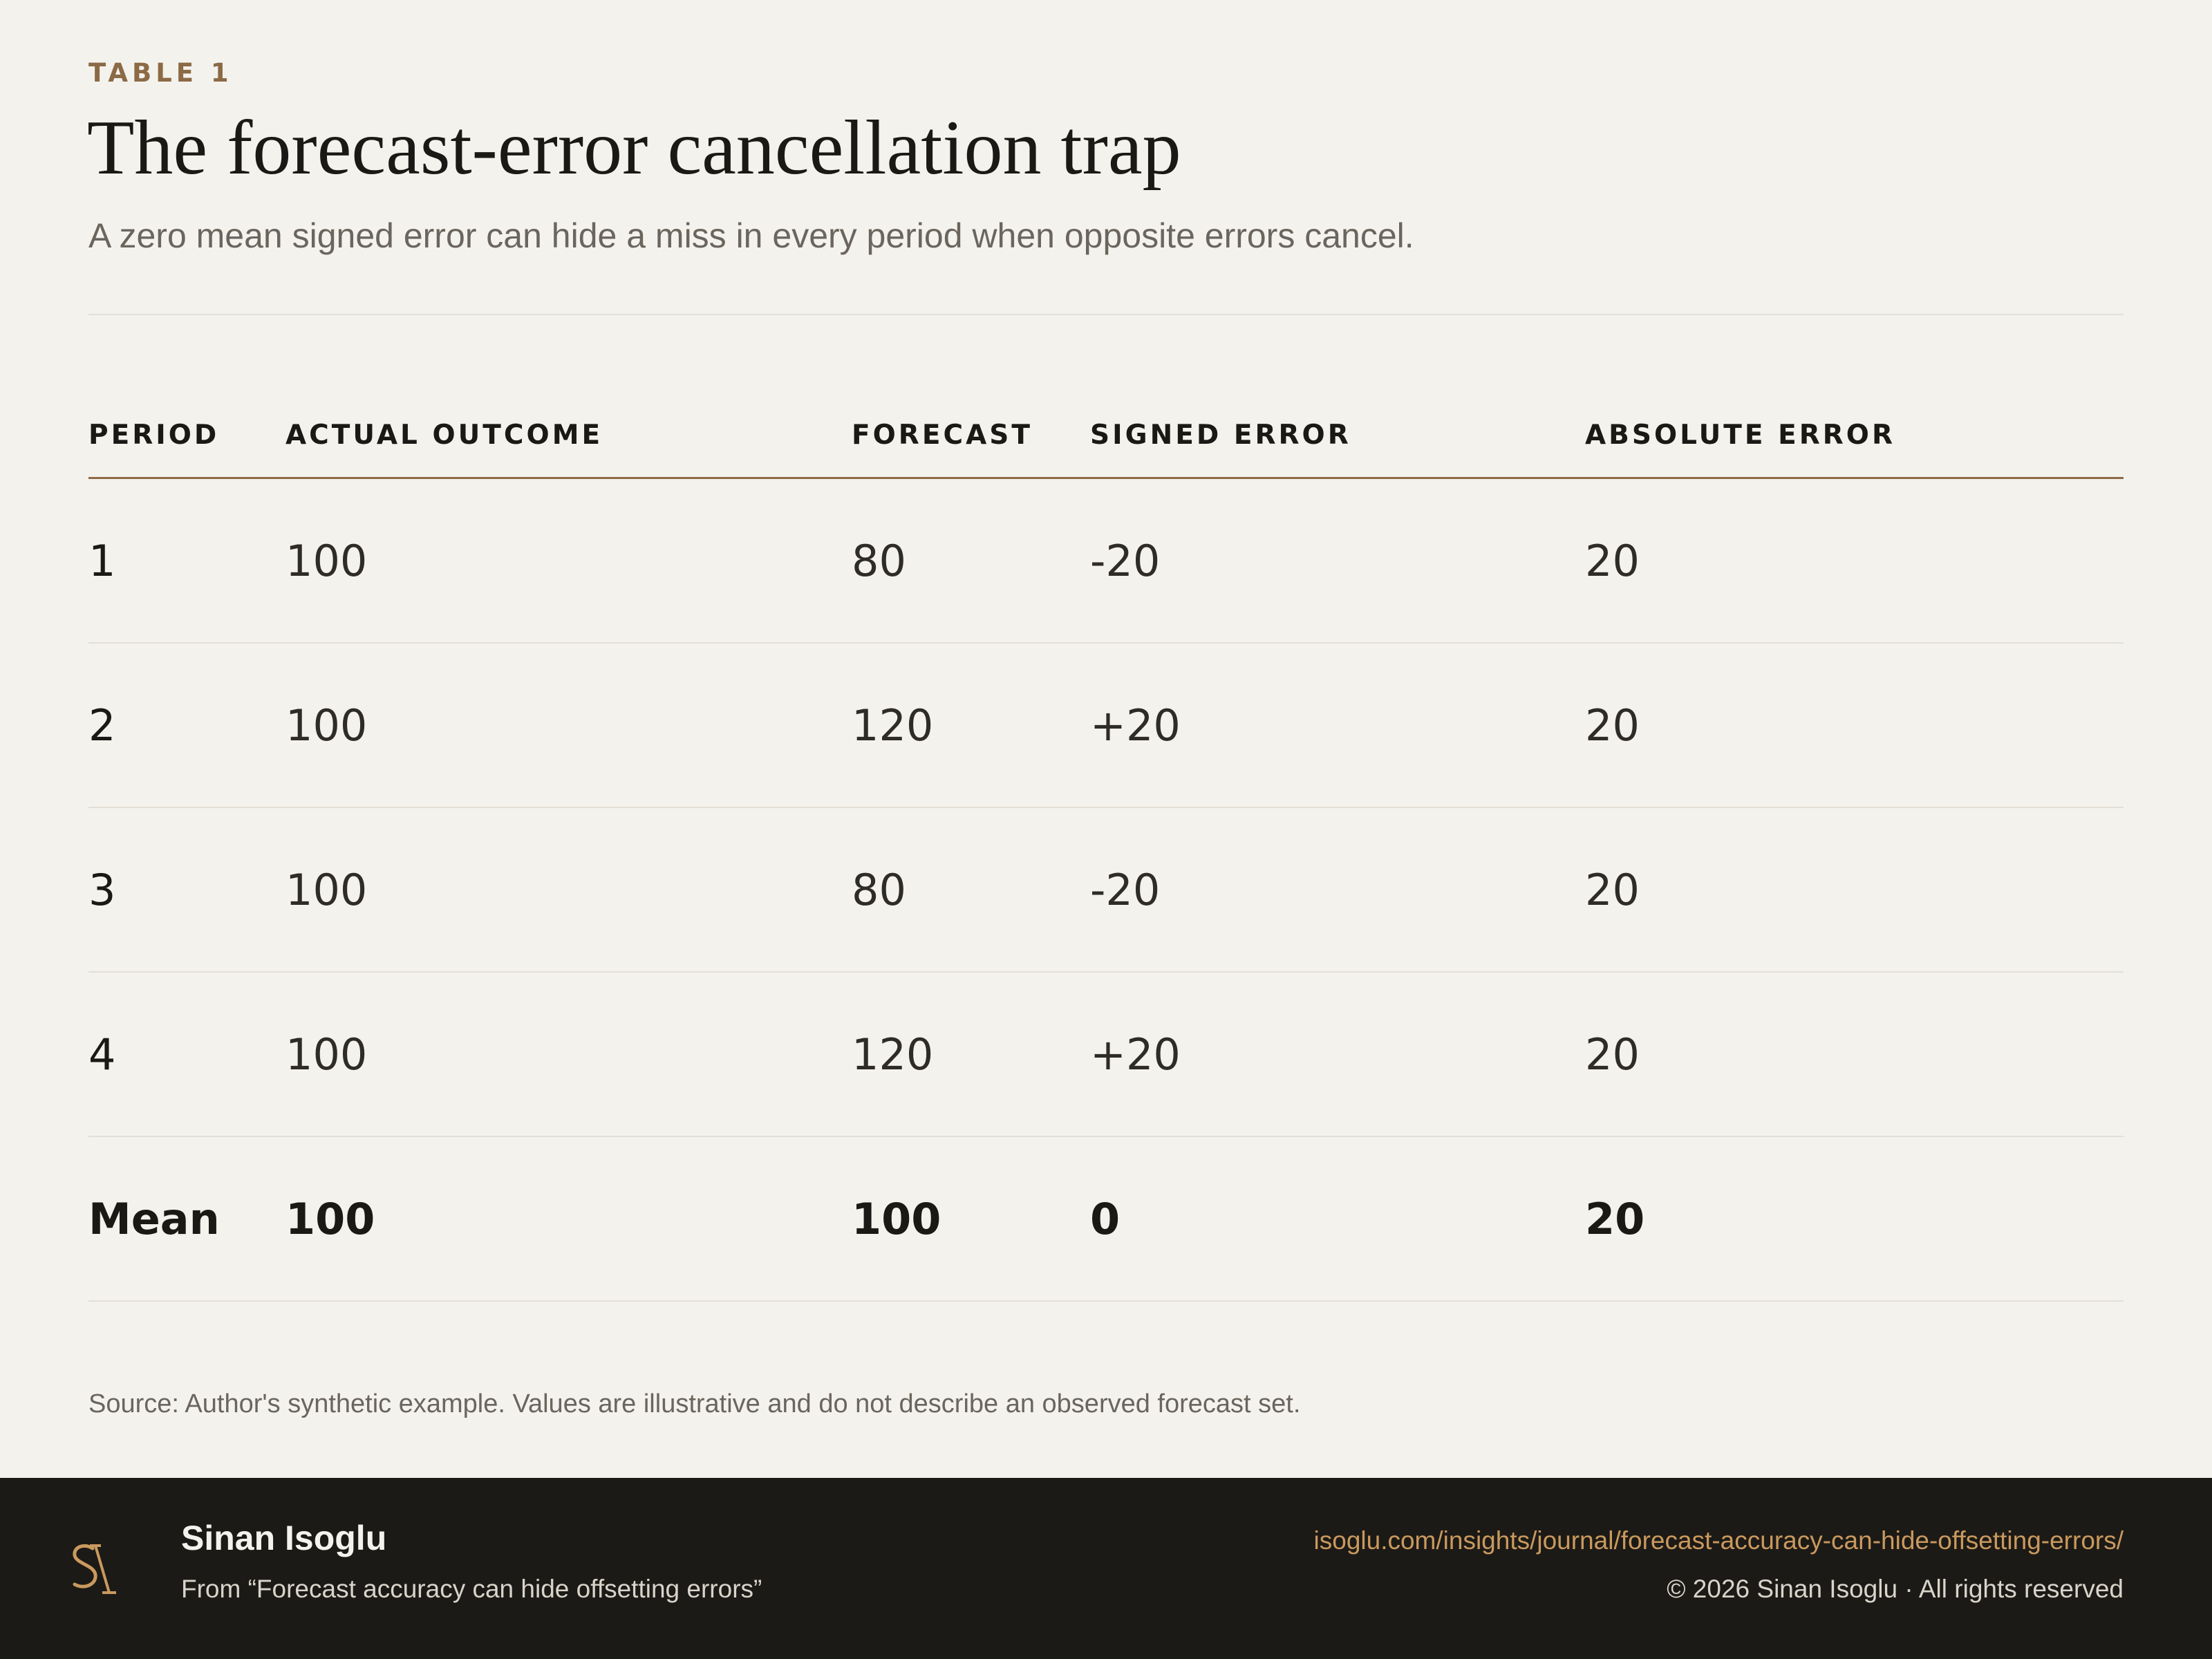  I want to click on table-row: 2 100 120 +20 20, so click(1106, 725).